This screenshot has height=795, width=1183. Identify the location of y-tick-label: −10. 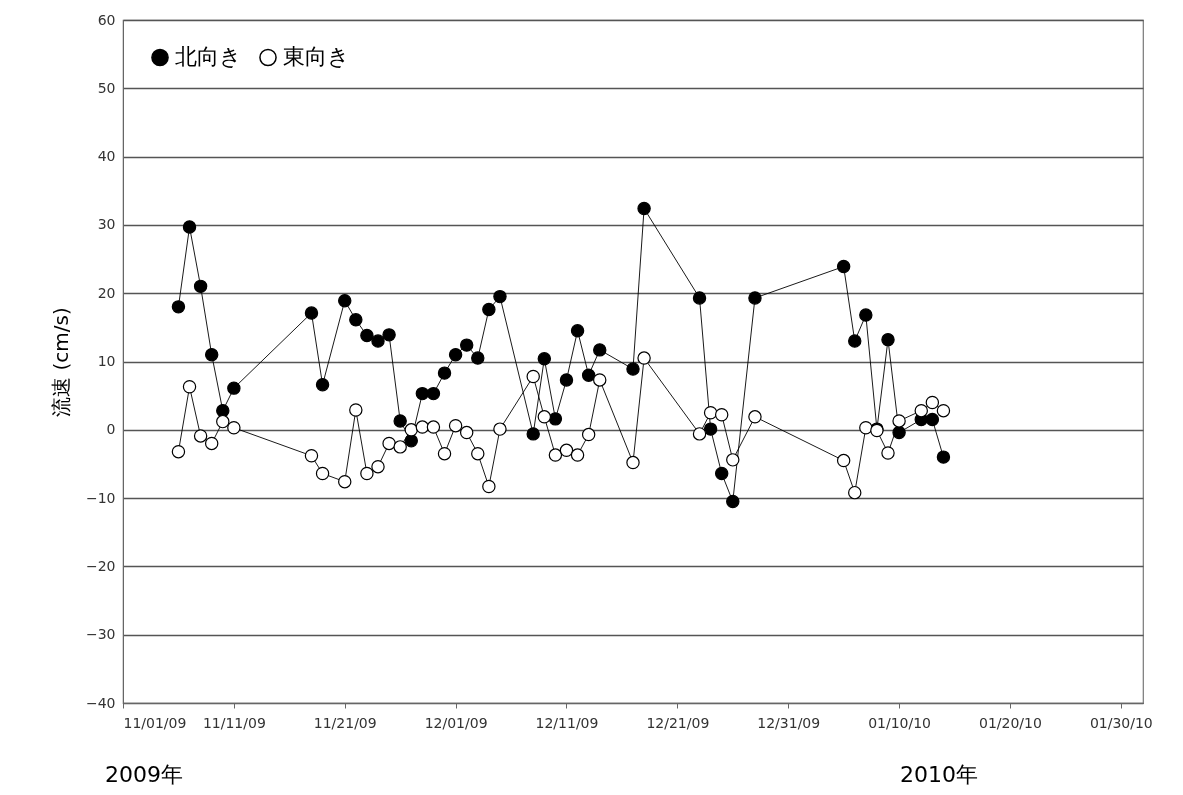
(100, 497).